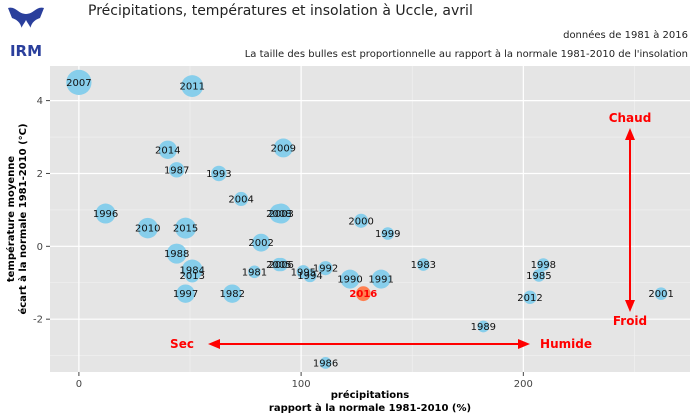 The height and width of the screenshot is (420, 700). I want to click on bubble-1991, so click(381, 279).